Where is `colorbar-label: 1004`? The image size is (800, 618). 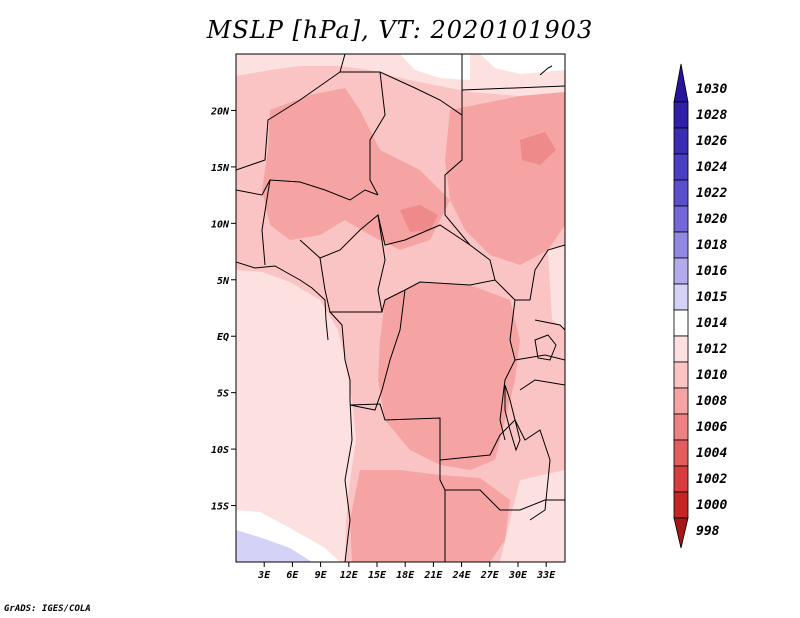 colorbar-label: 1004 is located at coordinates (711, 453).